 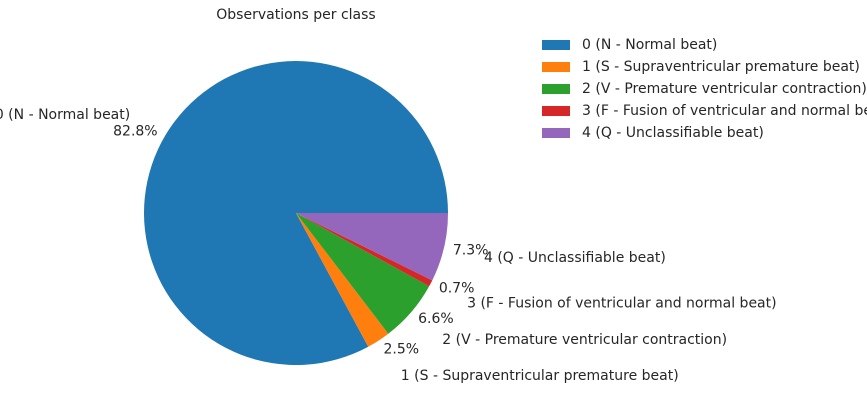 I want to click on legend-label: 4 (Q - Unclassifiable beat), so click(x=673, y=133).